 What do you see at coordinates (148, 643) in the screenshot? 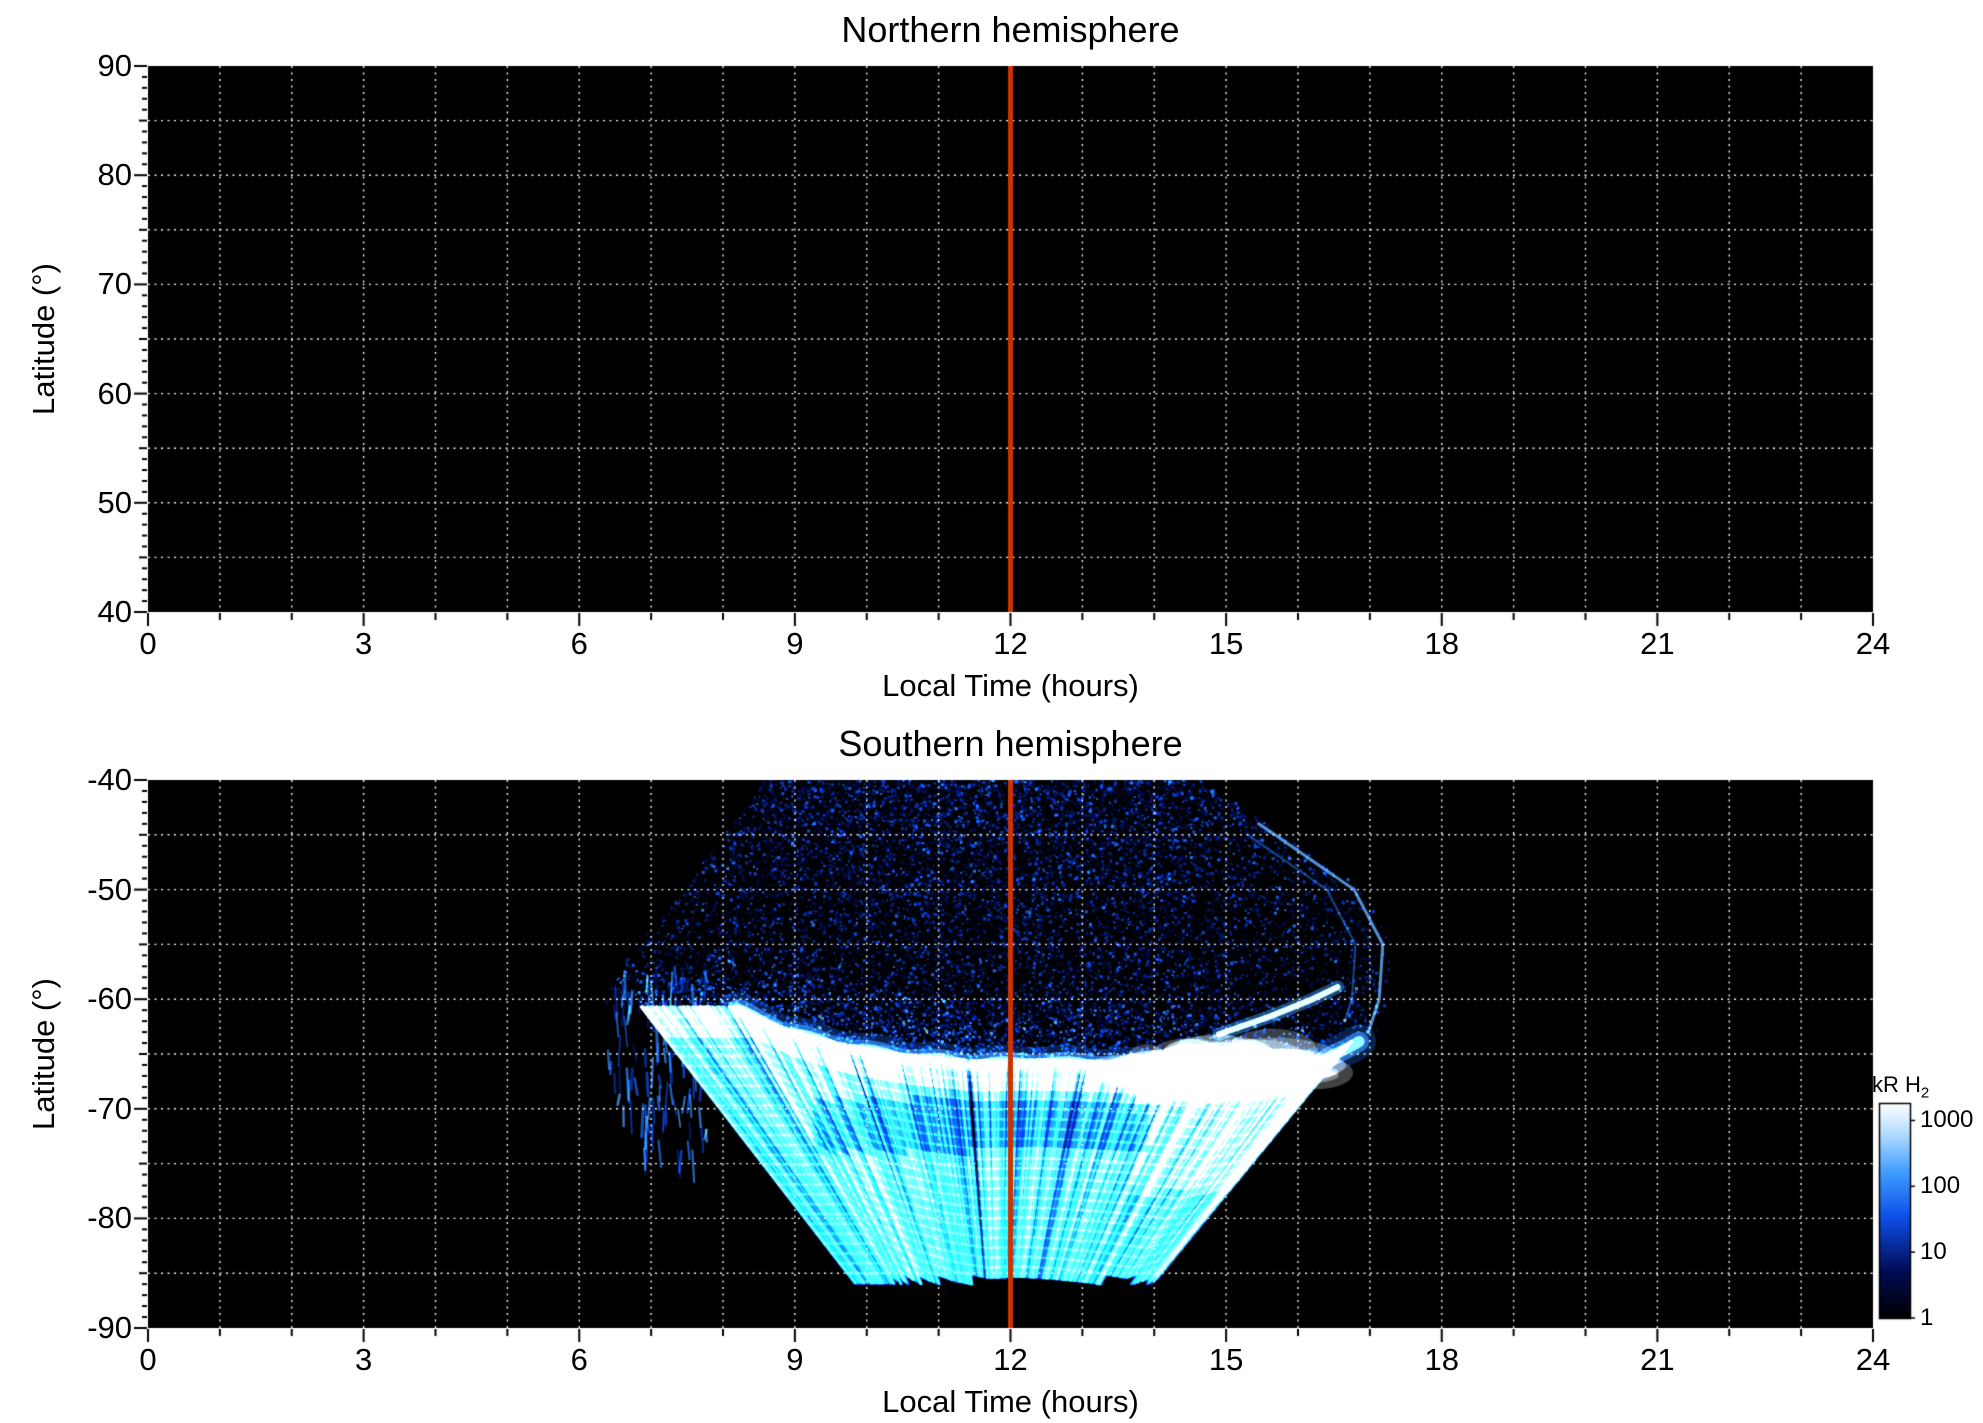
I see `north-x-tick-label: 0` at bounding box center [148, 643].